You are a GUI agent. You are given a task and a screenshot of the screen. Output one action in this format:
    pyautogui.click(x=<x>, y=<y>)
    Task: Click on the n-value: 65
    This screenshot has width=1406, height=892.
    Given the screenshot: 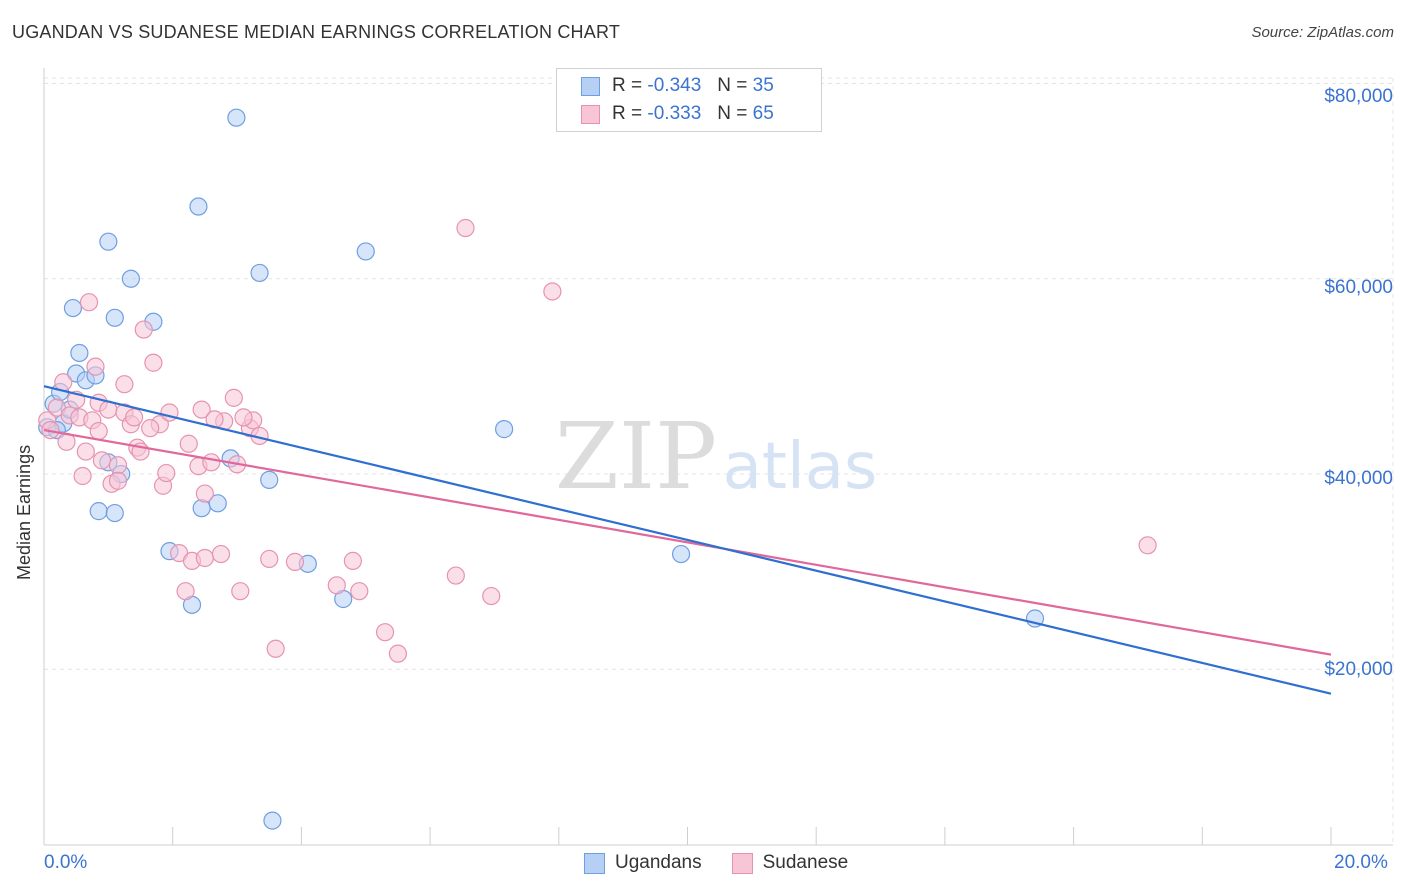 What is the action you would take?
    pyautogui.click(x=763, y=113)
    